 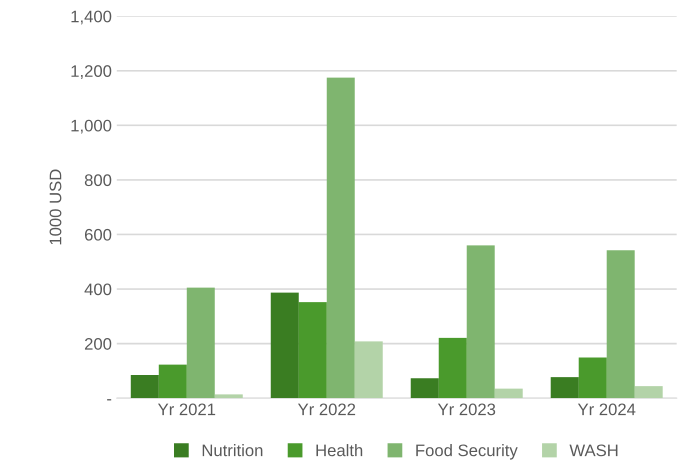 I want to click on legend-label: Health, so click(x=339, y=450).